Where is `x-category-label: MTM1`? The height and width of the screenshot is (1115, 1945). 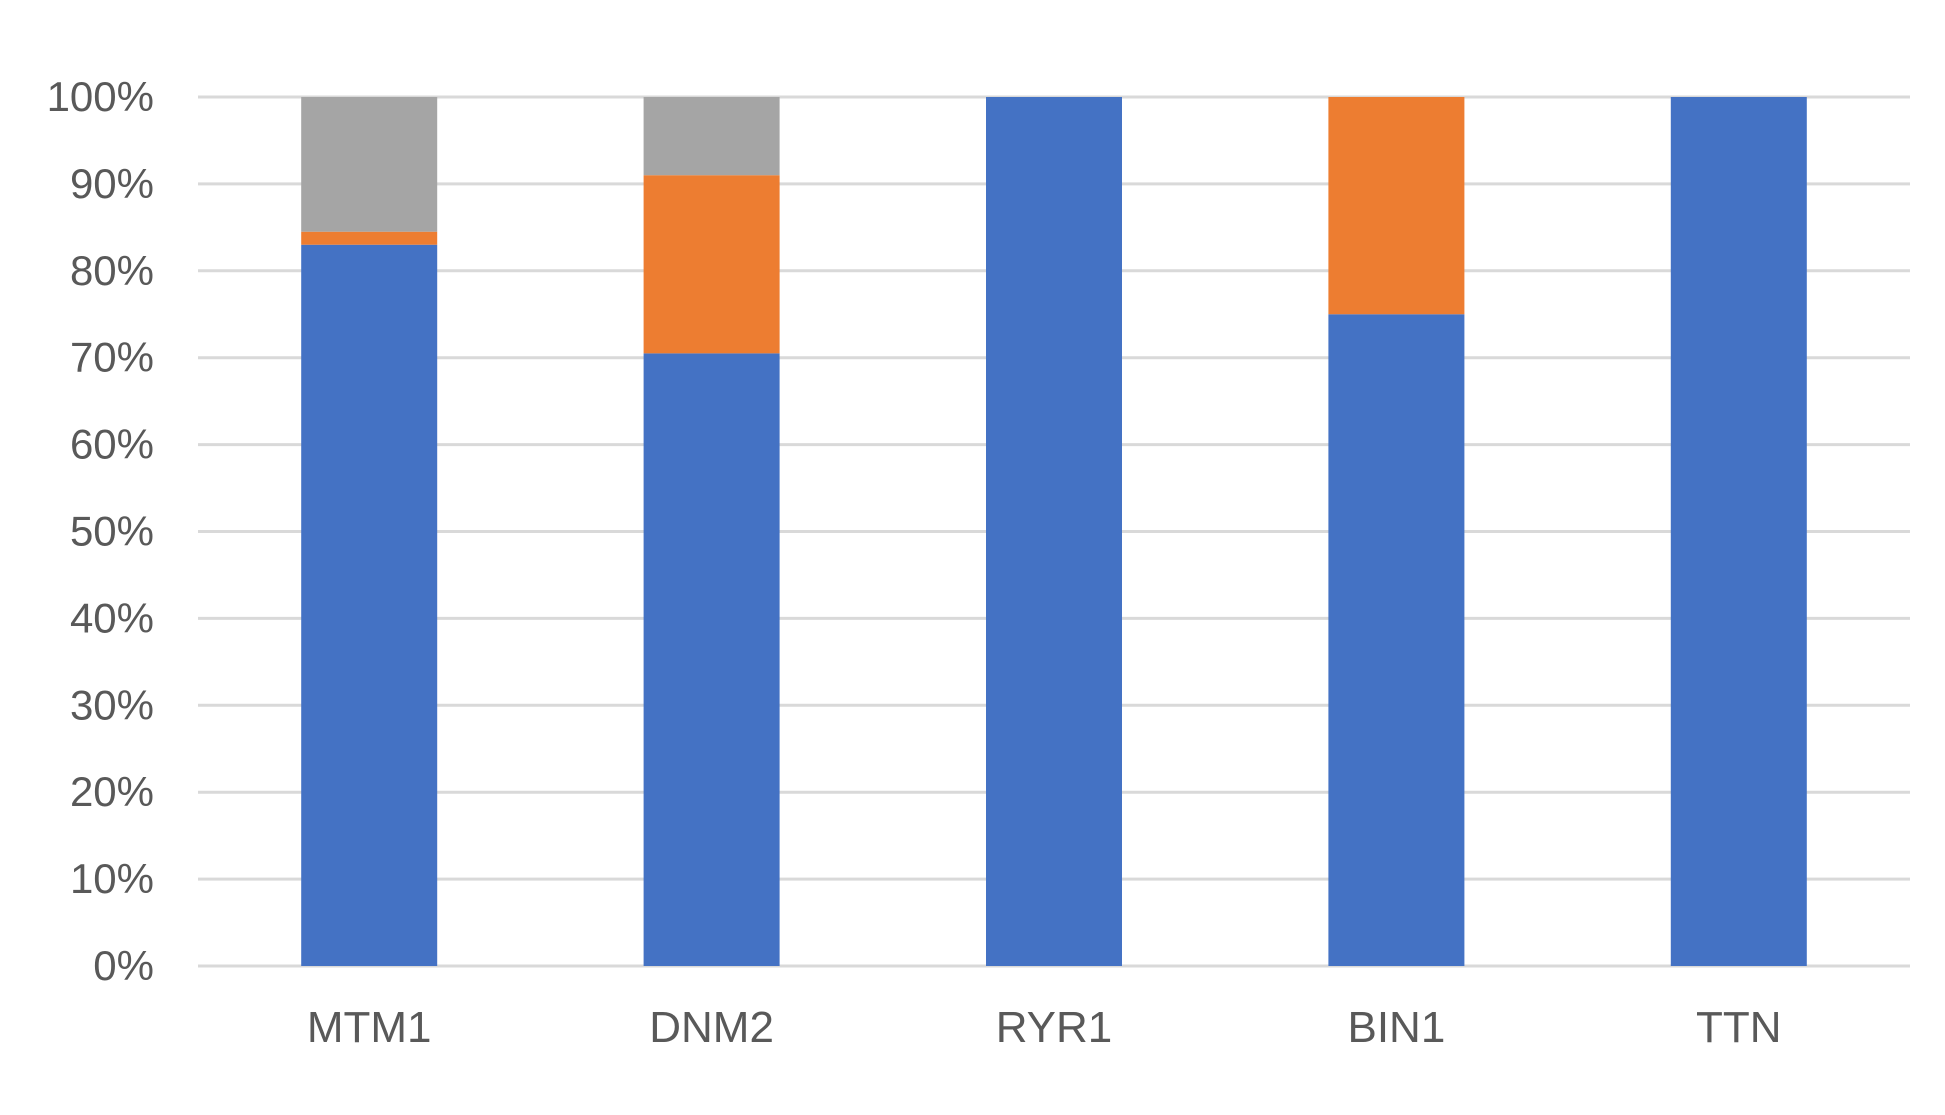 x-category-label: MTM1 is located at coordinates (369, 1027).